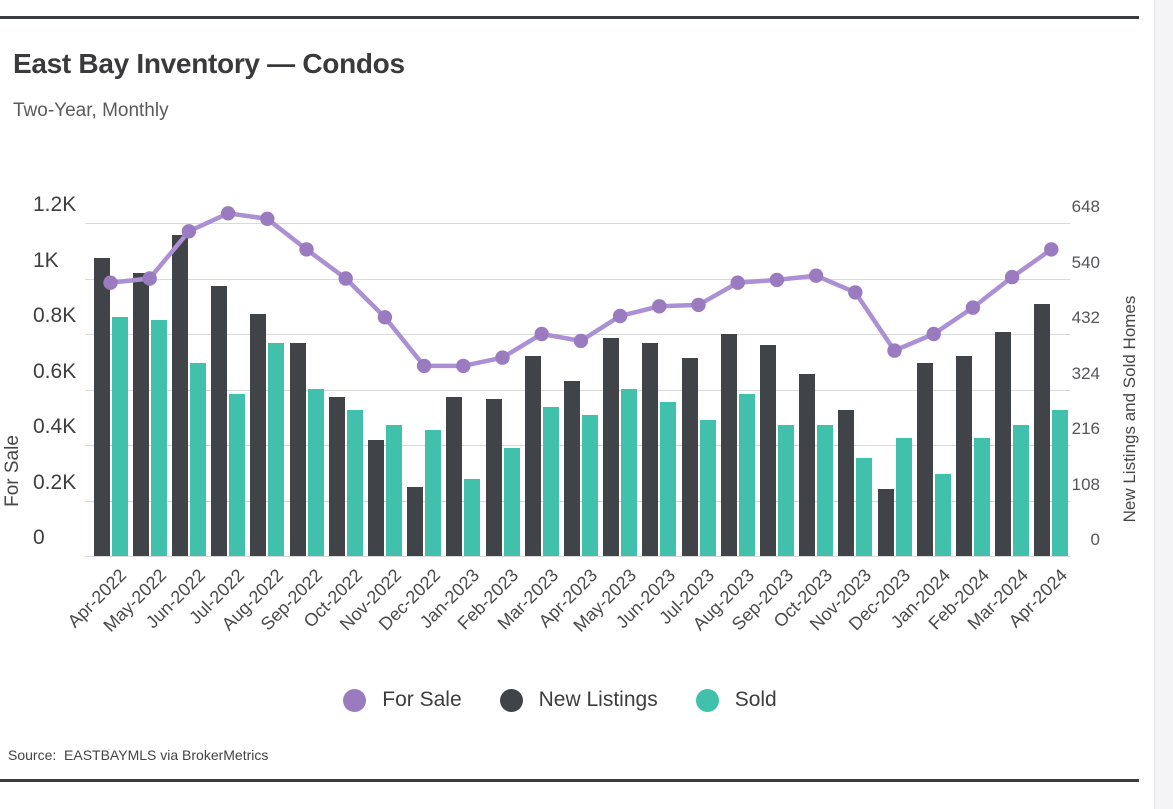  Describe the element at coordinates (91, 110) in the screenshot. I see `chart-subtitle: Two-Year, Monthly` at that location.